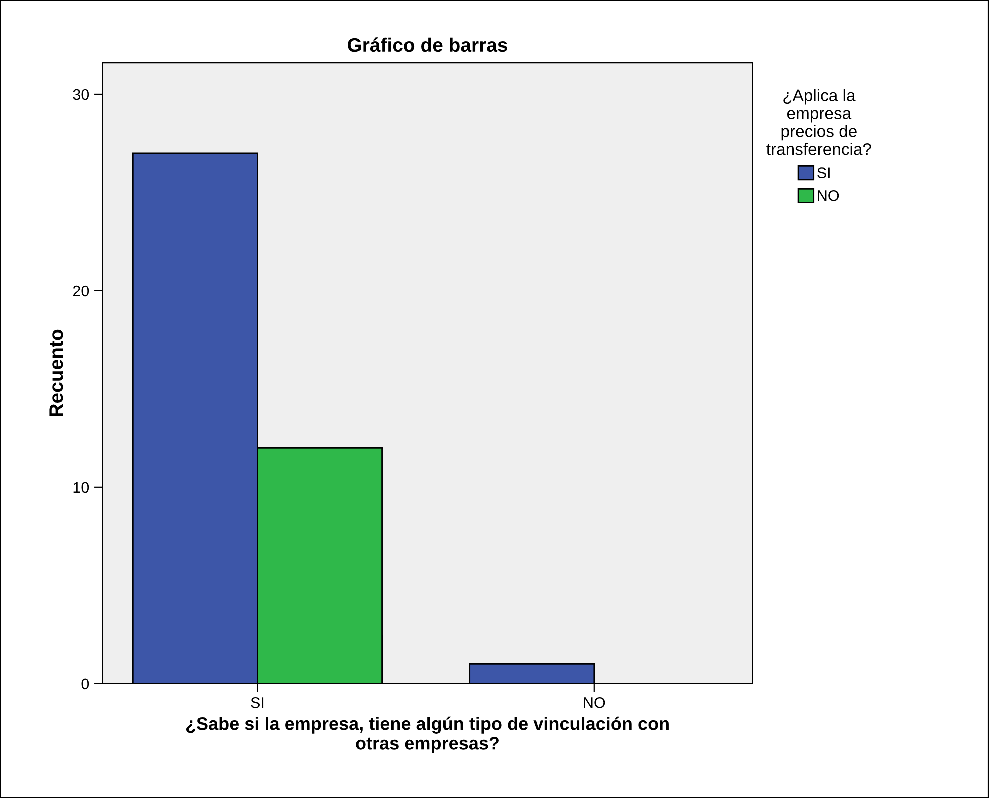 This screenshot has height=798, width=989. I want to click on y-tick-label: 30, so click(81, 94).